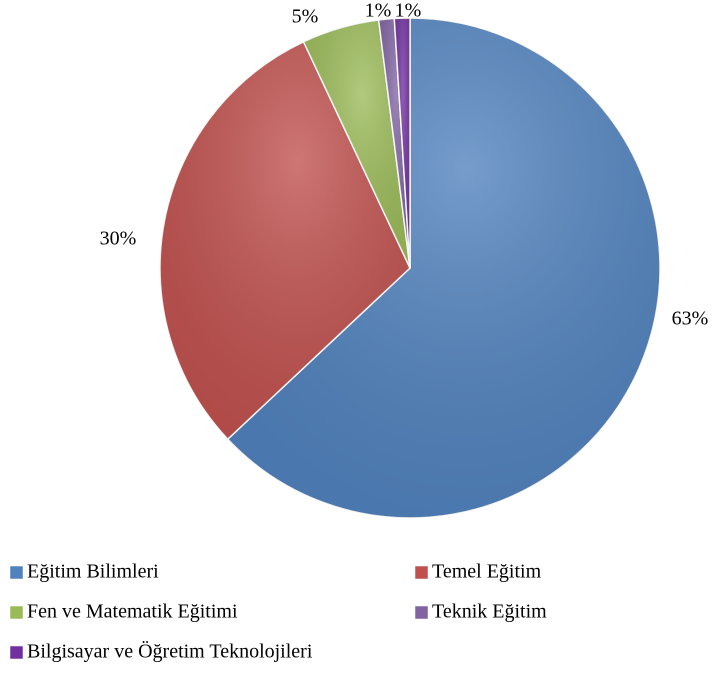  I want to click on data-label: 30%, so click(118, 239).